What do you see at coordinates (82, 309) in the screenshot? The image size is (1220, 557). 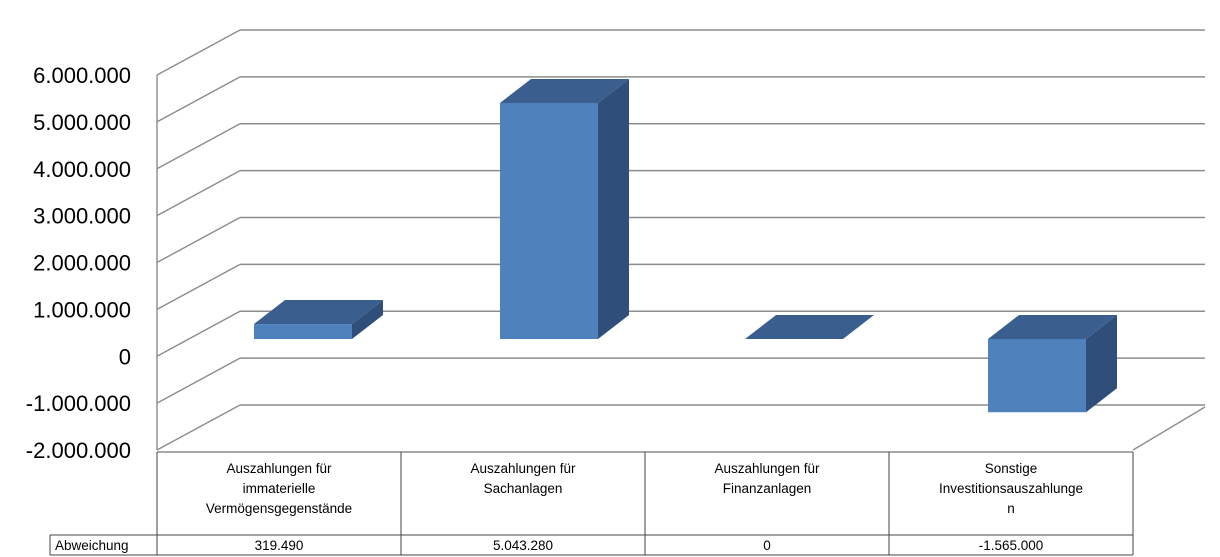 I see `y-tick-label: 1.000.000` at bounding box center [82, 309].